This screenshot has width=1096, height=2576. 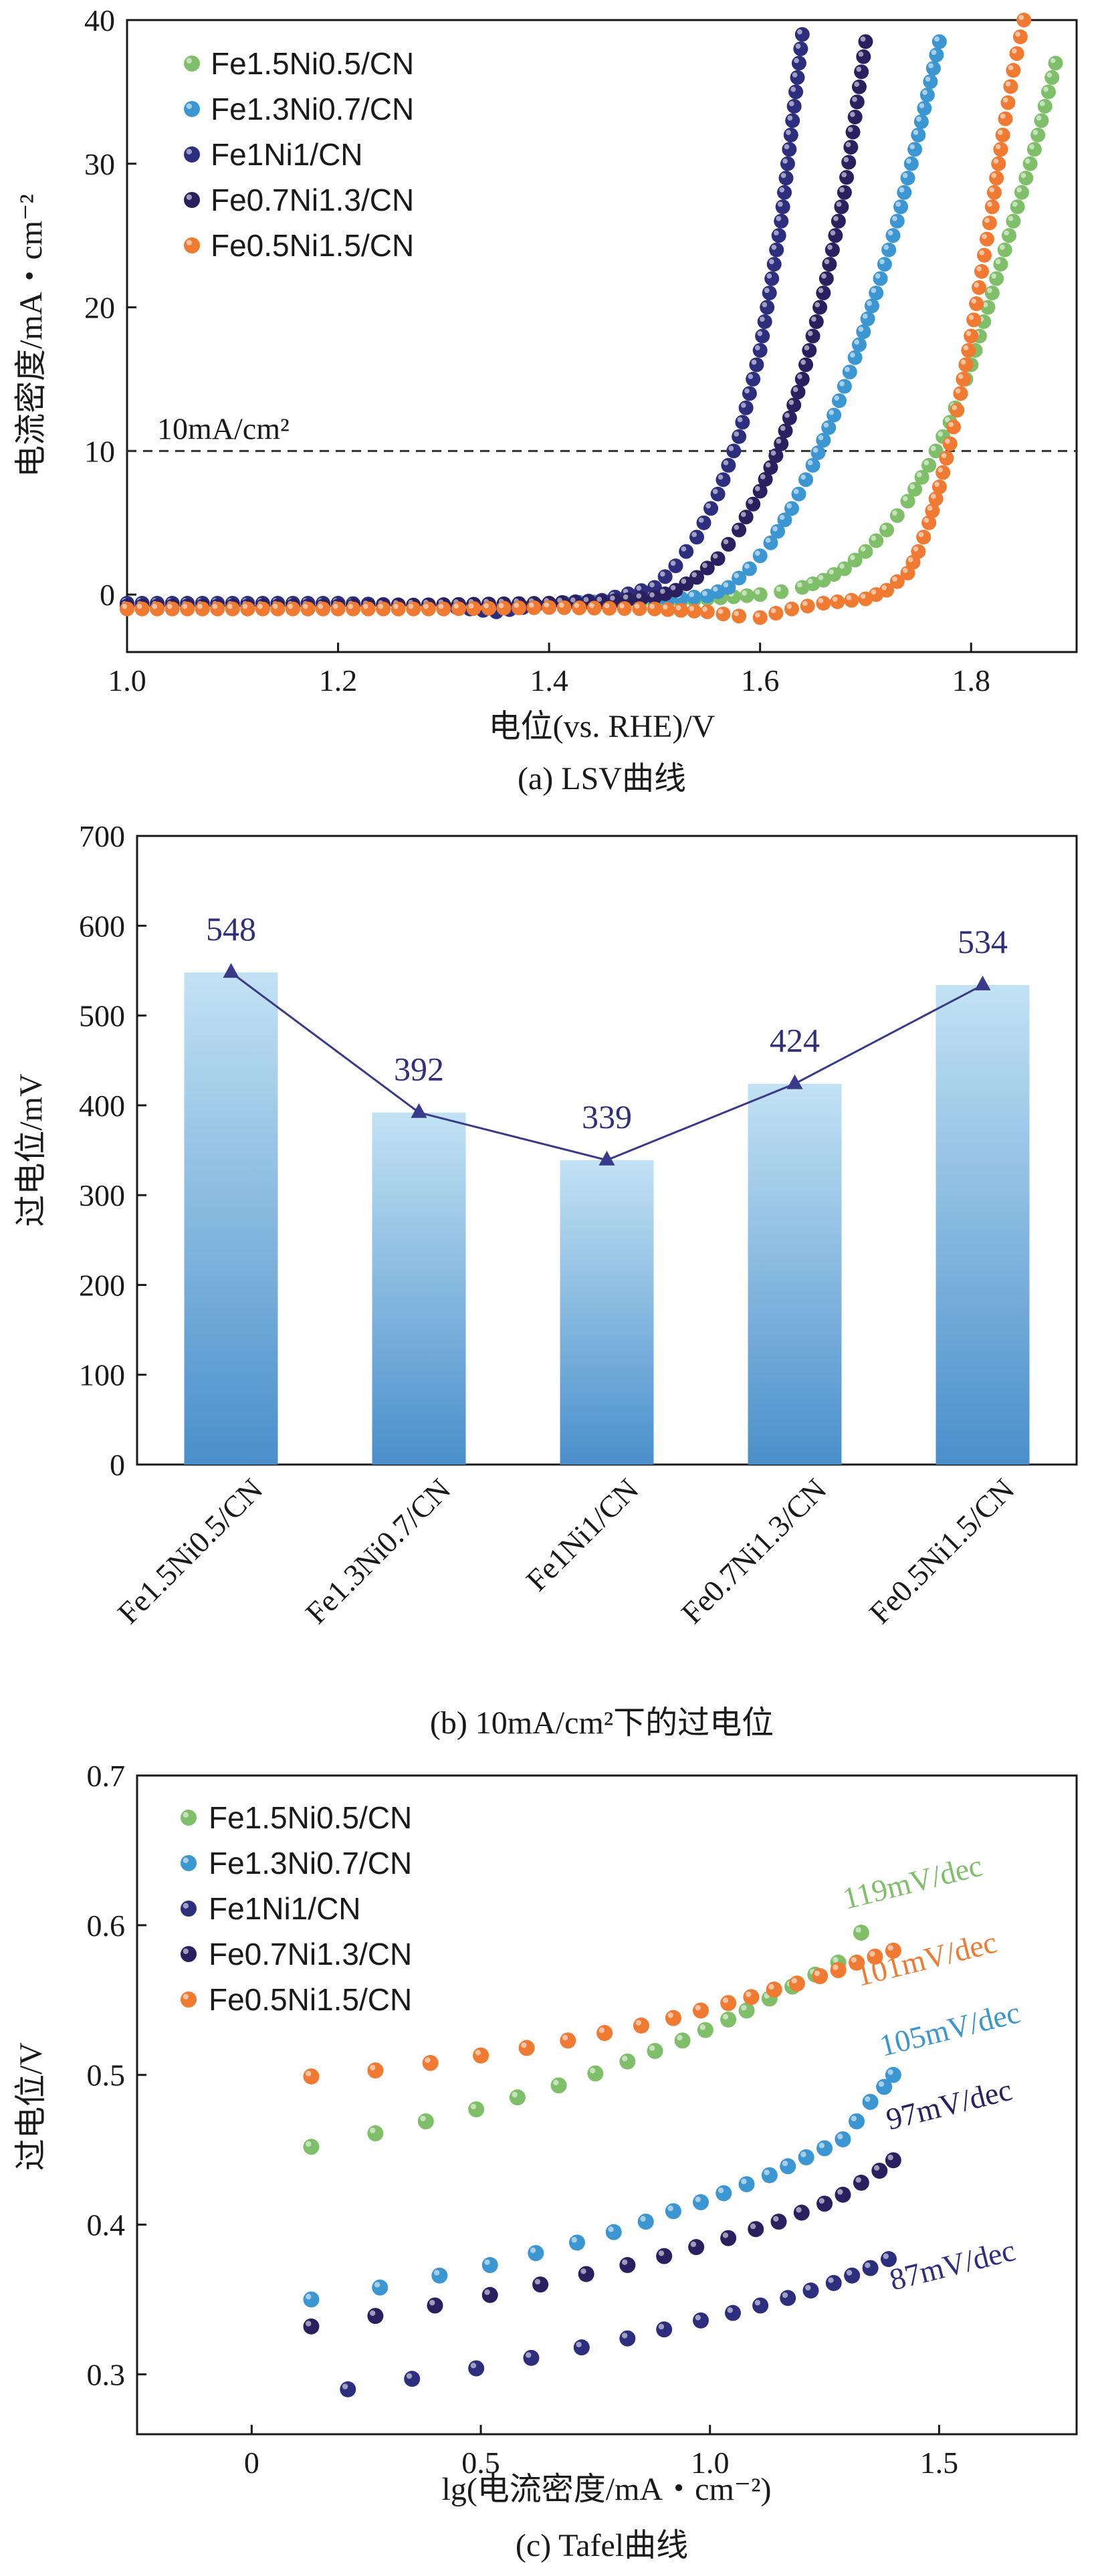 What do you see at coordinates (310, 2000) in the screenshot?
I see `legend-label: Fe0.5Ni1.5/CN` at bounding box center [310, 2000].